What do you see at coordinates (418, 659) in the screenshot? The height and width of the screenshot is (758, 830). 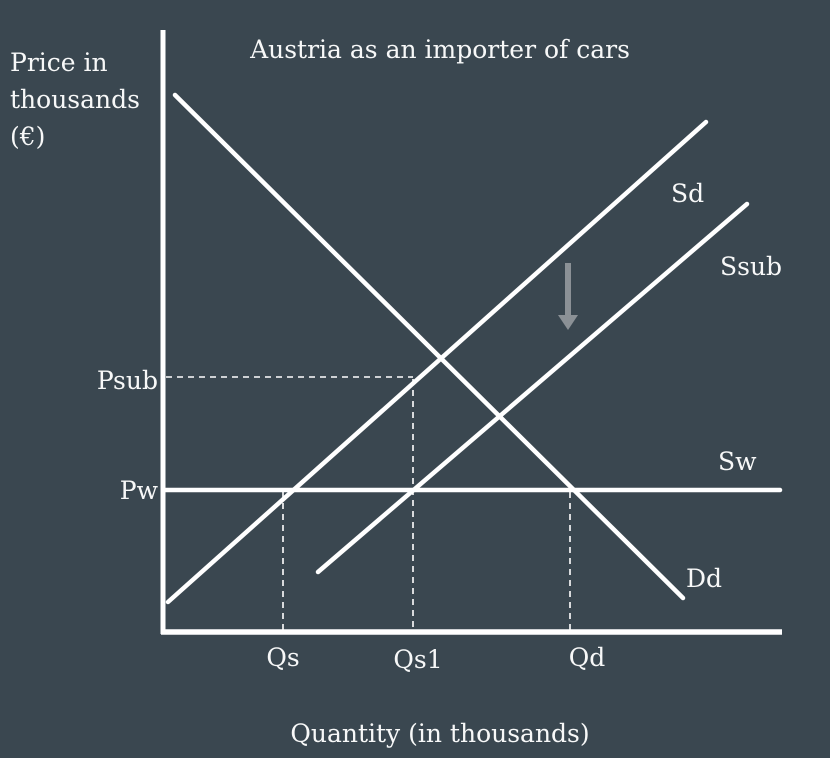 I see `quantity-tick-qs1: Qs1` at bounding box center [418, 659].